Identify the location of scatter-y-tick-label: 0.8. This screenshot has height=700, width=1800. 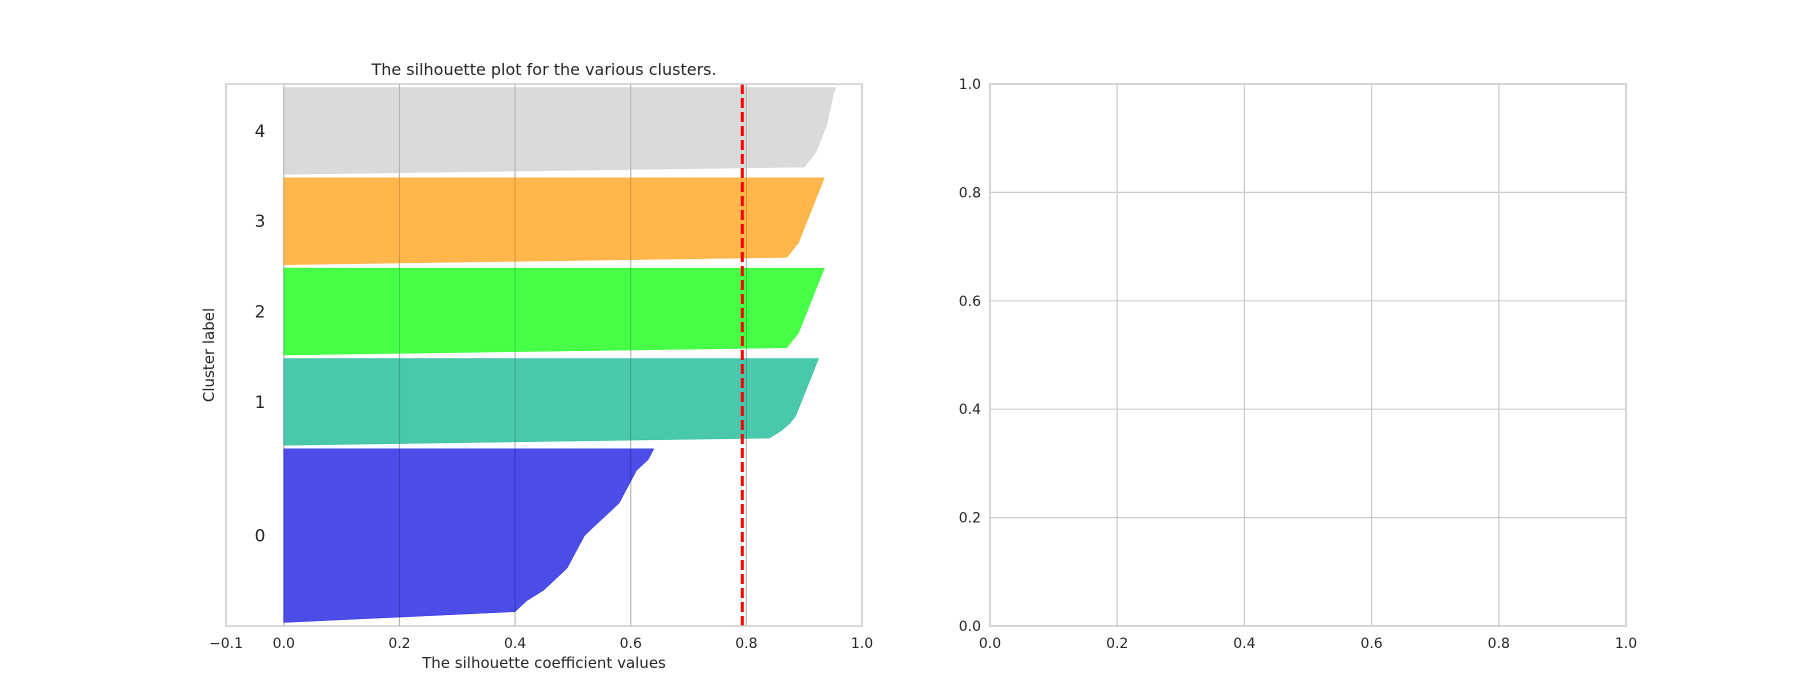
(970, 193).